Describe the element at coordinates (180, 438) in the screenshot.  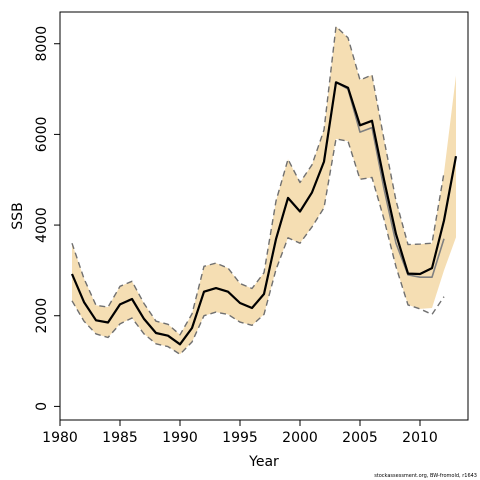
I see `x-tick-label-1990: 1990` at that location.